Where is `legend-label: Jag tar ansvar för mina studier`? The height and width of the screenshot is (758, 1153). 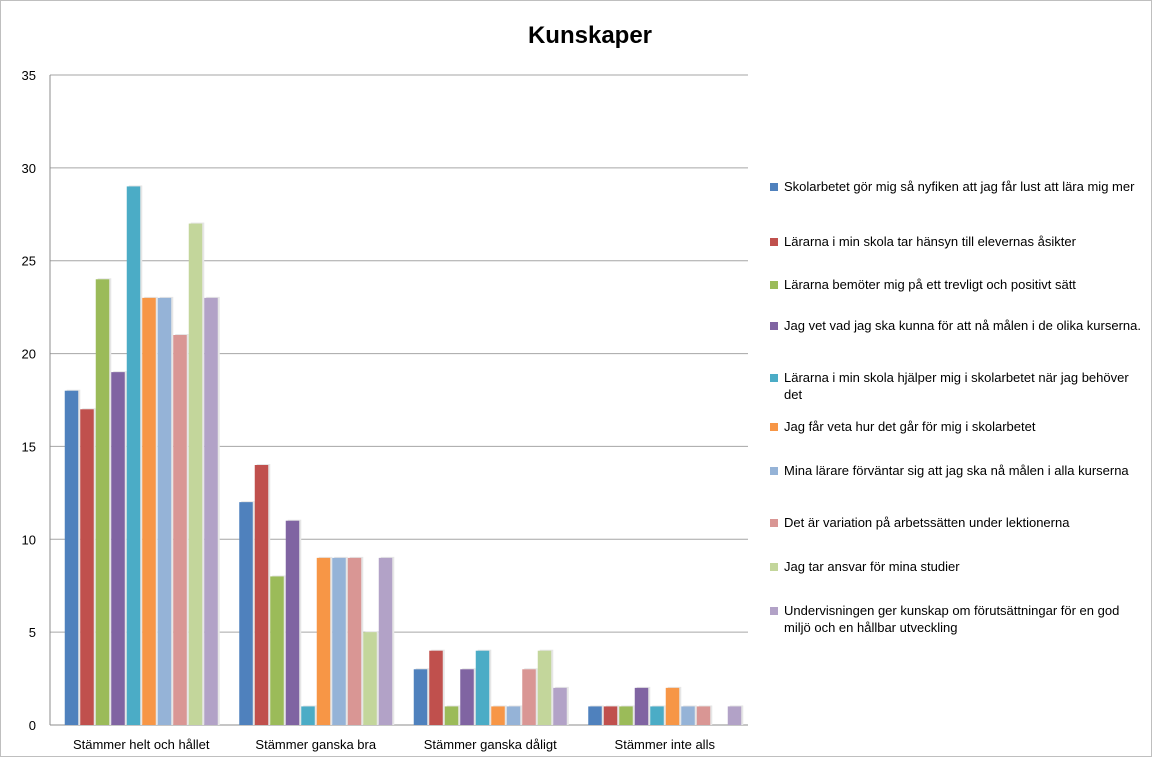
legend-label: Jag tar ansvar för mina studier is located at coordinates (872, 566).